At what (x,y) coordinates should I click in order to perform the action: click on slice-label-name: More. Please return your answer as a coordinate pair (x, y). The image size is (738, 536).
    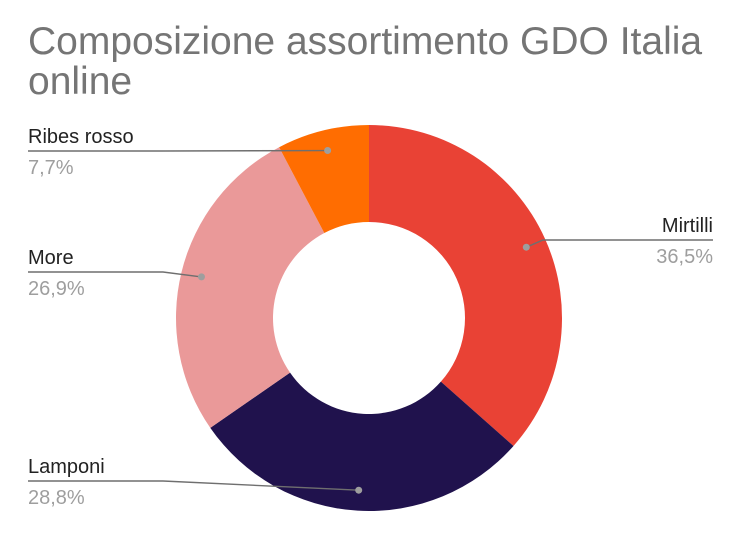
    Looking at the image, I should click on (51, 258).